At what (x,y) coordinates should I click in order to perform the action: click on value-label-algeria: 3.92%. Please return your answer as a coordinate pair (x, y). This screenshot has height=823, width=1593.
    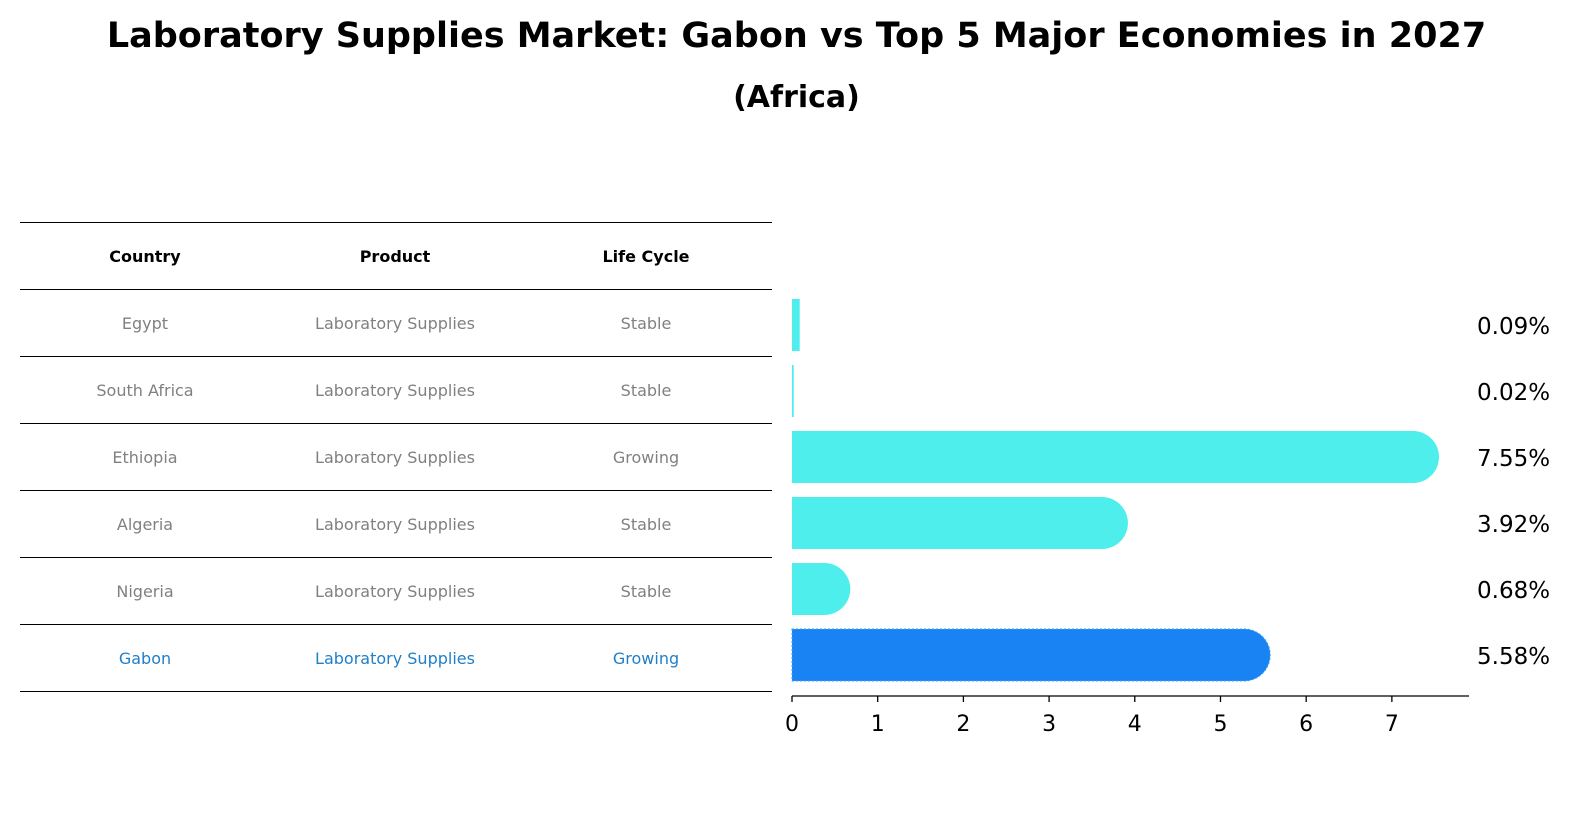
    Looking at the image, I should click on (1513, 525).